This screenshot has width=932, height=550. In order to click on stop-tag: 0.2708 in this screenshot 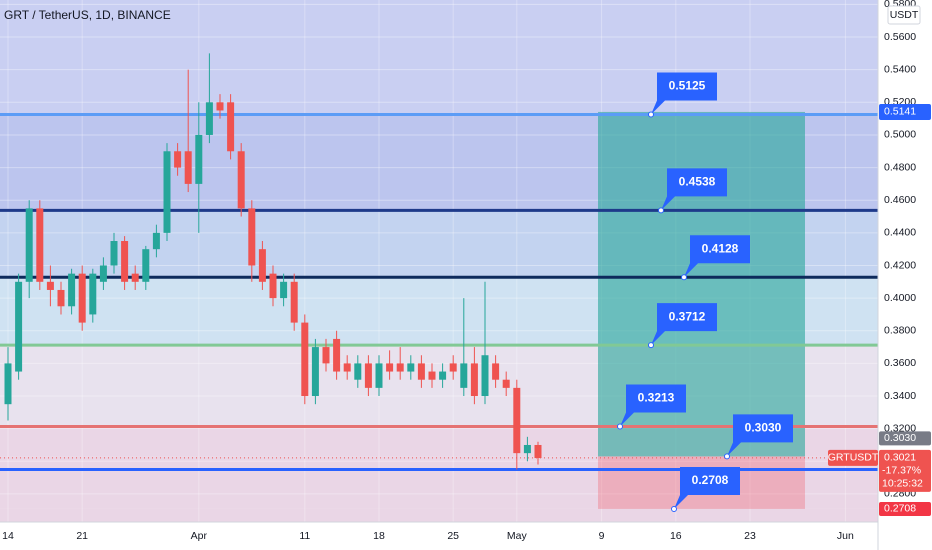, I will do `click(900, 509)`.